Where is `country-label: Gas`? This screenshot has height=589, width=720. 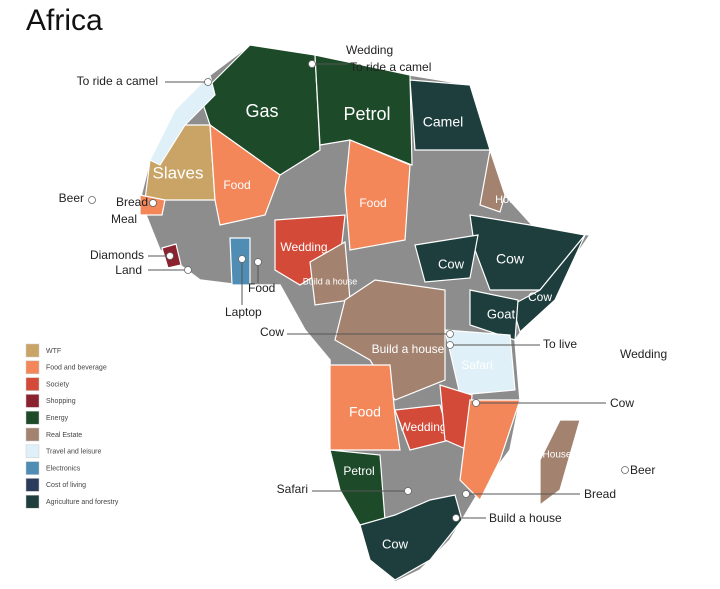 country-label: Gas is located at coordinates (261, 111).